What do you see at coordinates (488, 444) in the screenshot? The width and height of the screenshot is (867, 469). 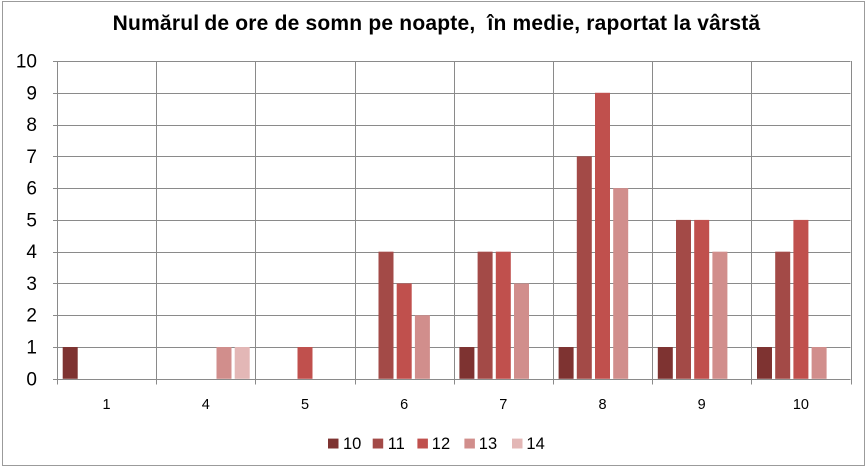 I see `svg-text: 13` at bounding box center [488, 444].